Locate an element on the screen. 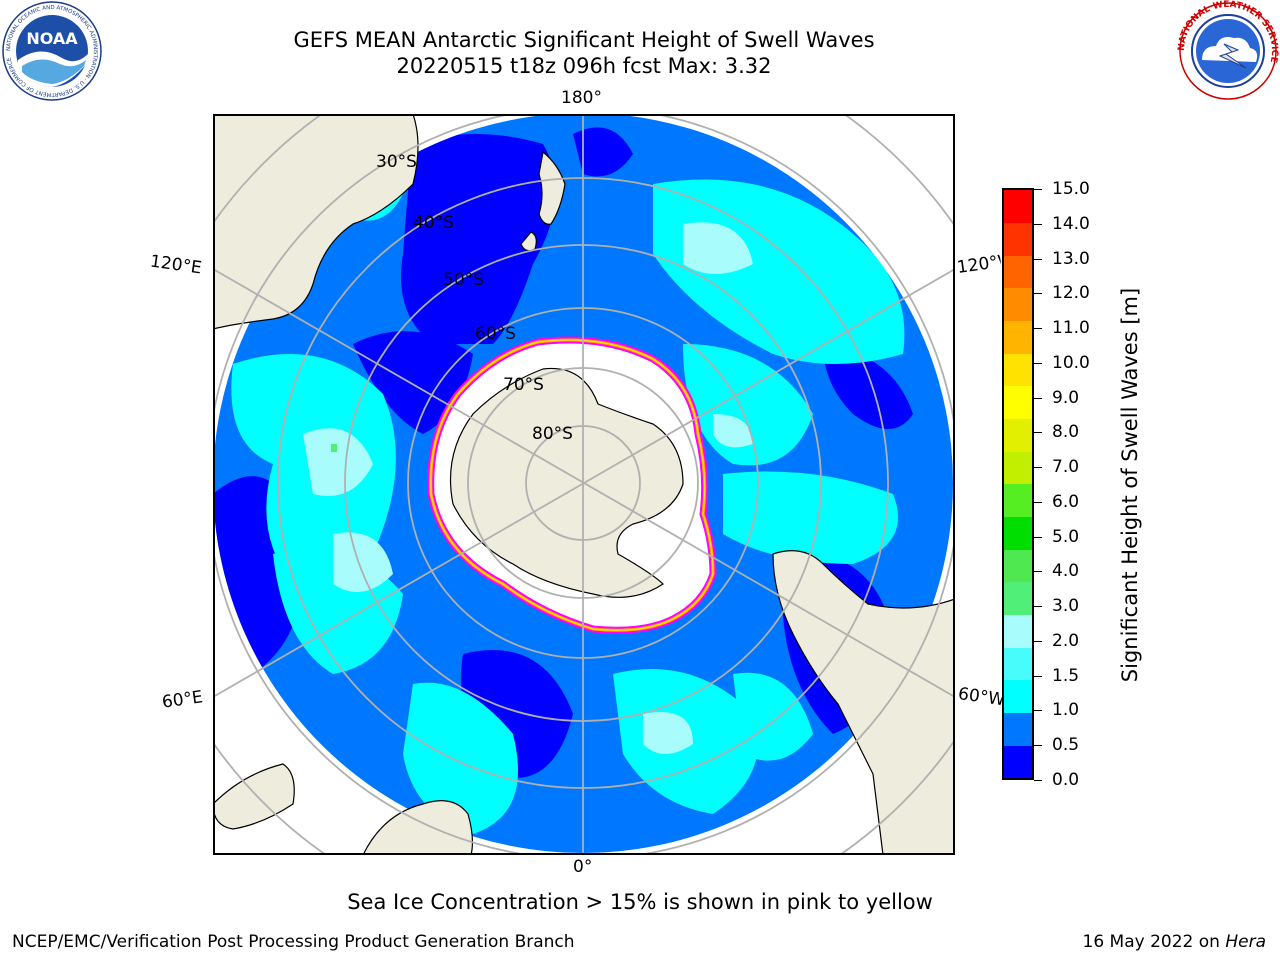 The image size is (1280, 960). svg-text: NOAA is located at coordinates (52, 38).